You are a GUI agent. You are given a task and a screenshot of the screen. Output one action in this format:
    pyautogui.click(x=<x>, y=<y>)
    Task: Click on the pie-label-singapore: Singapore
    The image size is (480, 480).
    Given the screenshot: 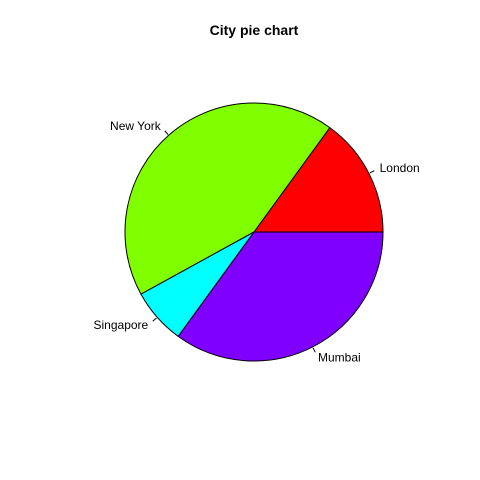 What is the action you would take?
    pyautogui.click(x=121, y=325)
    